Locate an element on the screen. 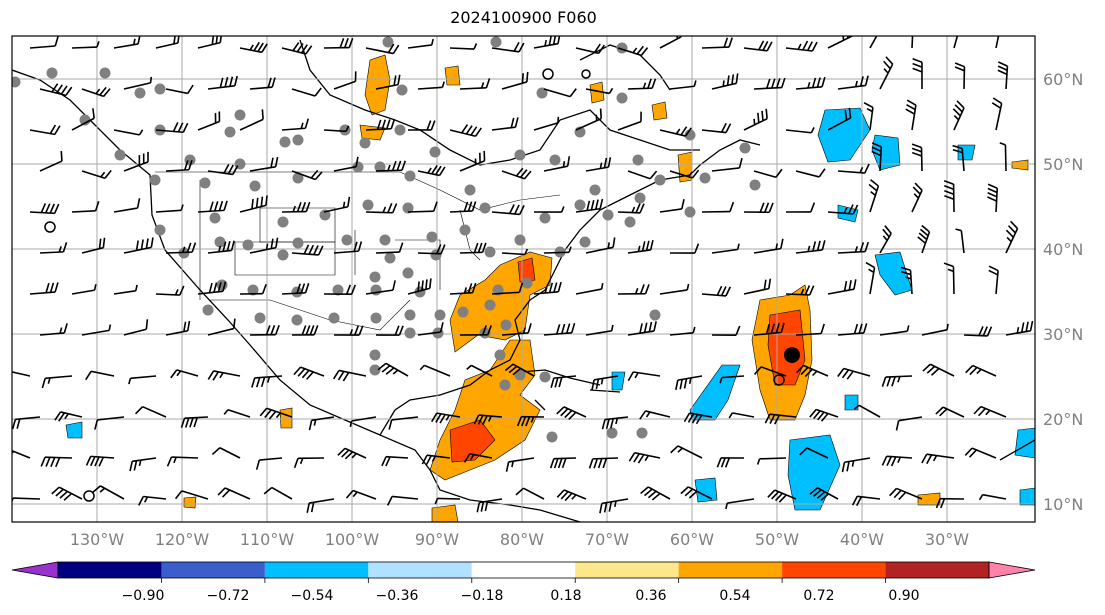 The height and width of the screenshot is (615, 1105). colorbar-label: −0.72 is located at coordinates (228, 596).